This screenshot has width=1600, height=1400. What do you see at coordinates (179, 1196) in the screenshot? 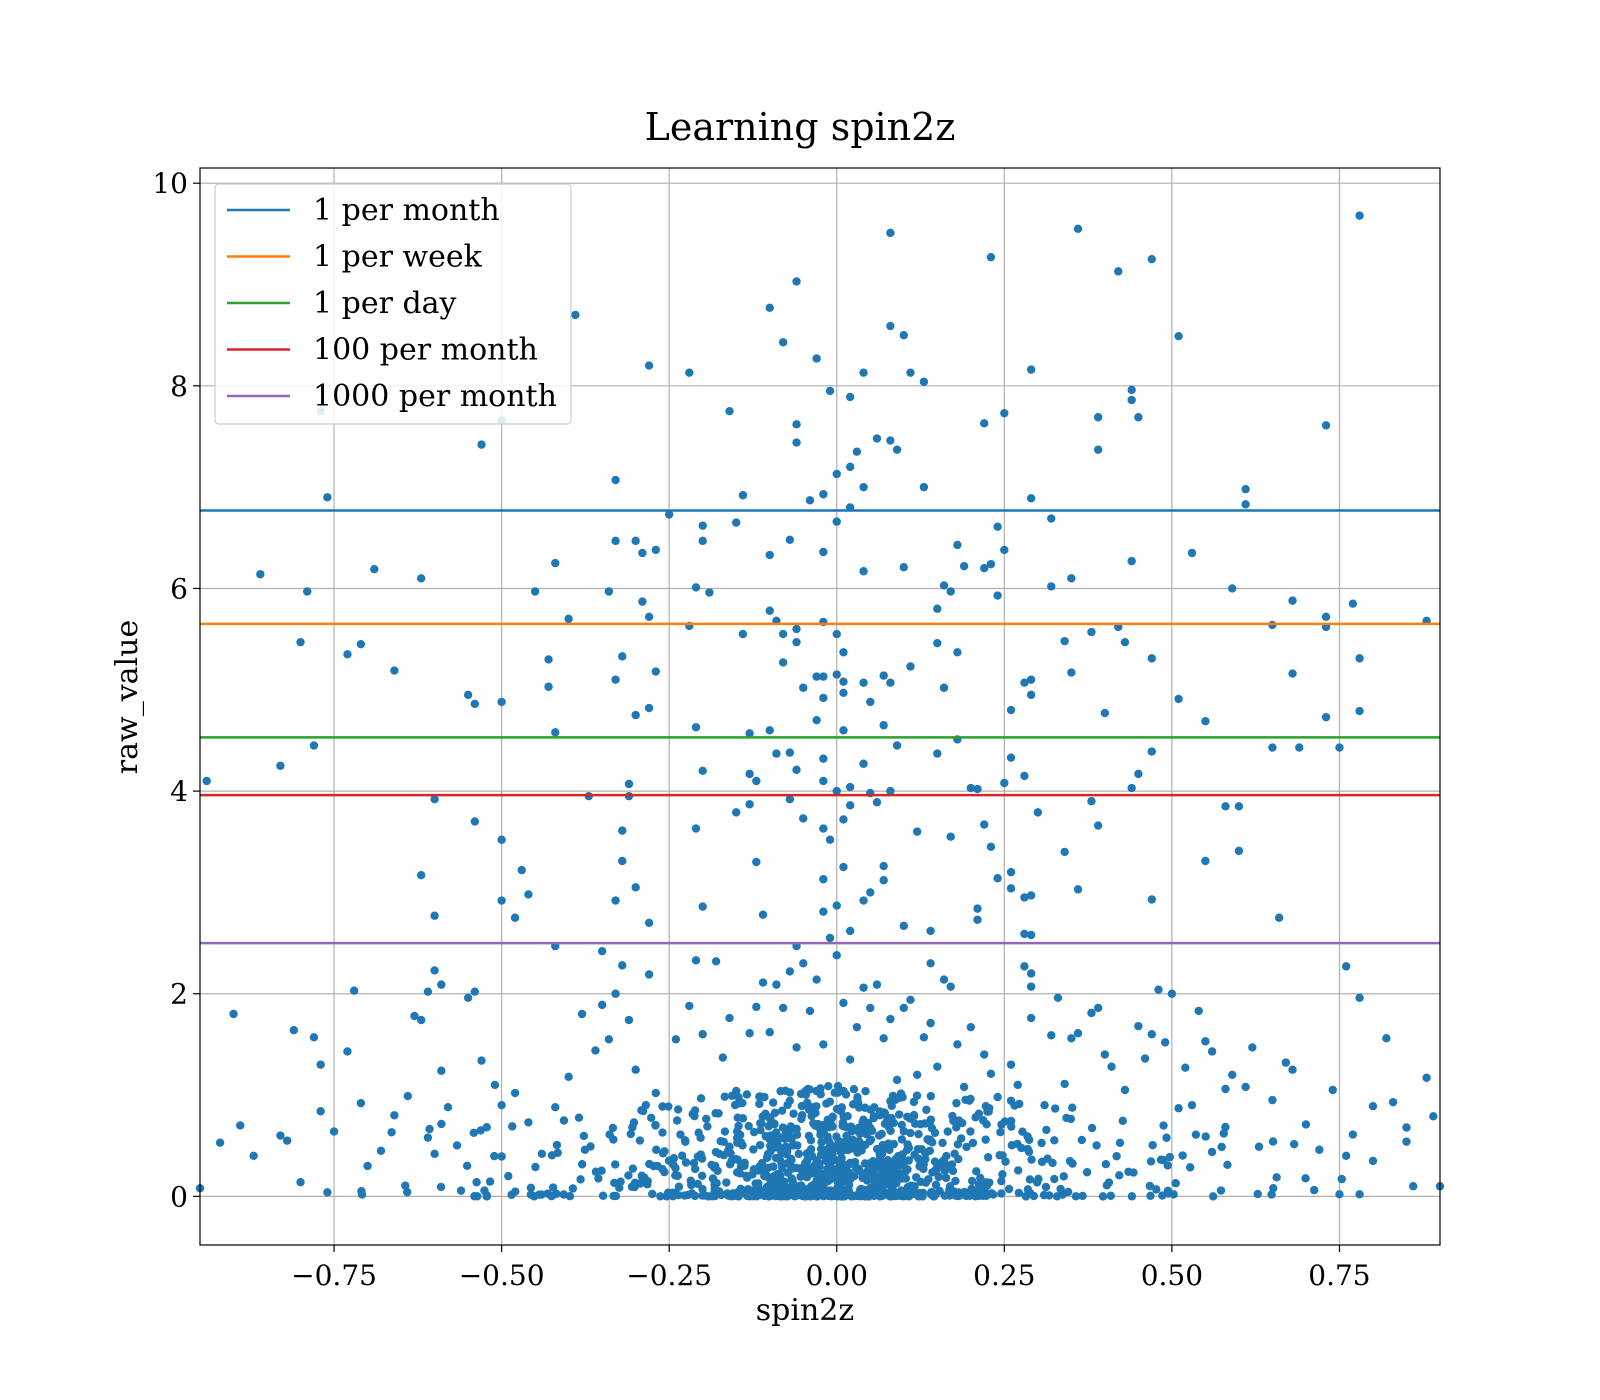
I see `y-tick-label: 0` at bounding box center [179, 1196].